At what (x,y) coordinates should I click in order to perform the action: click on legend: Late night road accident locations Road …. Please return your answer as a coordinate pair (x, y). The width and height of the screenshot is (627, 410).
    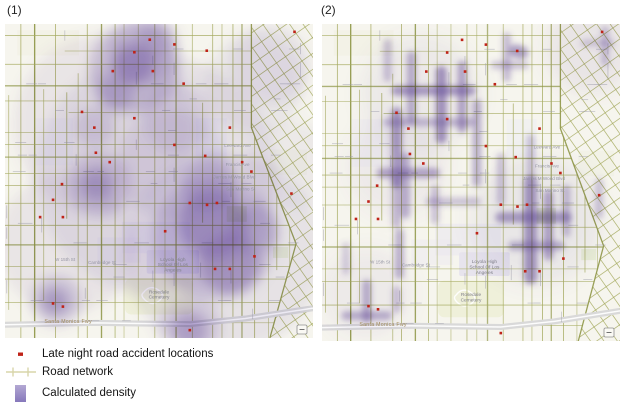
    Looking at the image, I should click on (162, 376).